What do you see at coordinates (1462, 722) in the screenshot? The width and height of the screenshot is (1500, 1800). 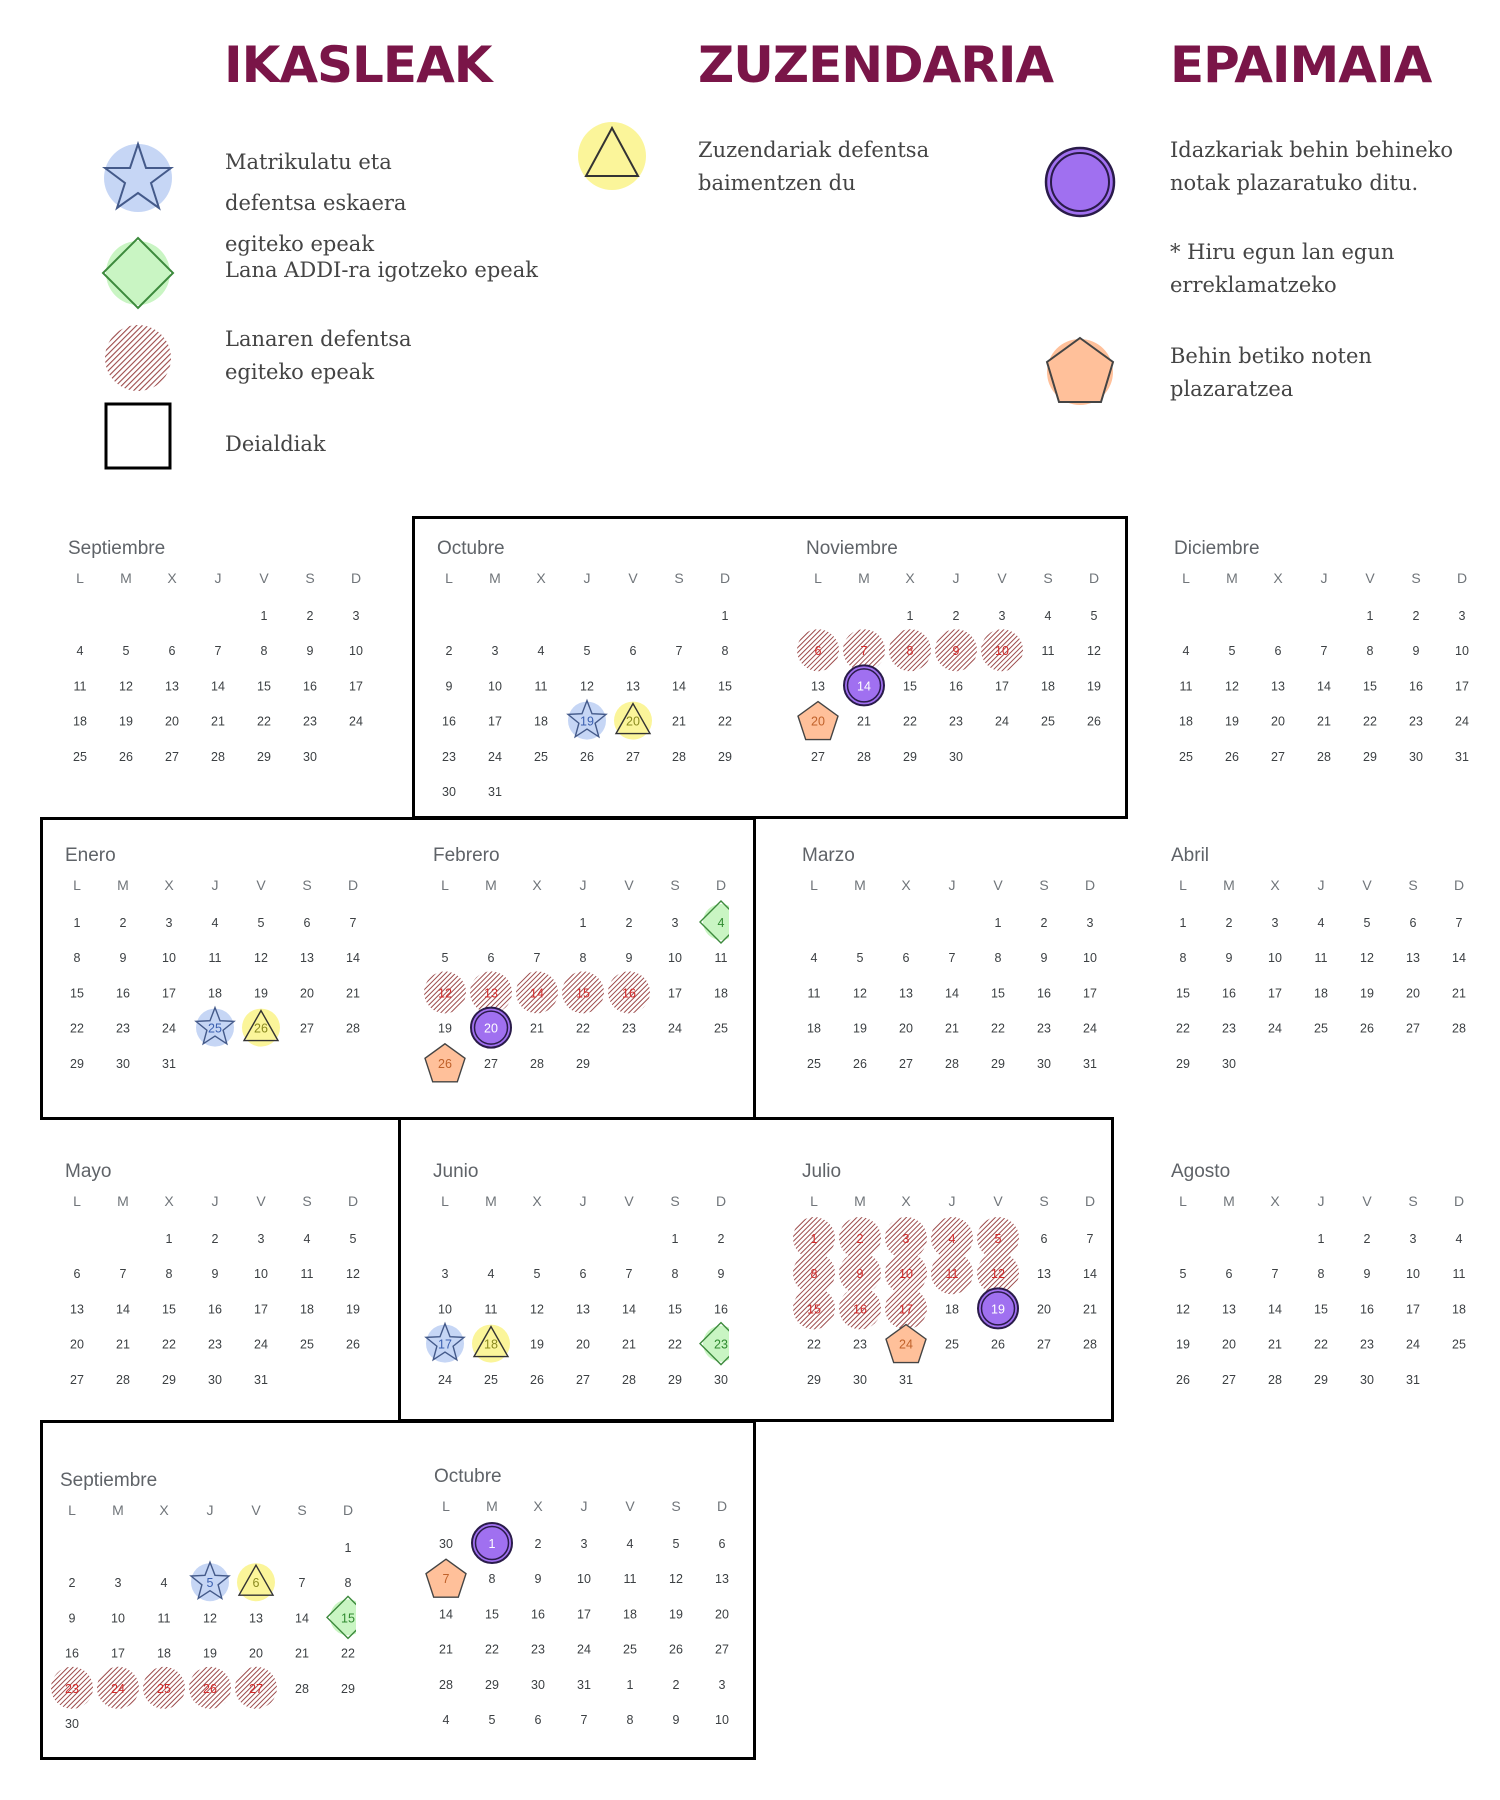 I see `day-number: 24` at bounding box center [1462, 722].